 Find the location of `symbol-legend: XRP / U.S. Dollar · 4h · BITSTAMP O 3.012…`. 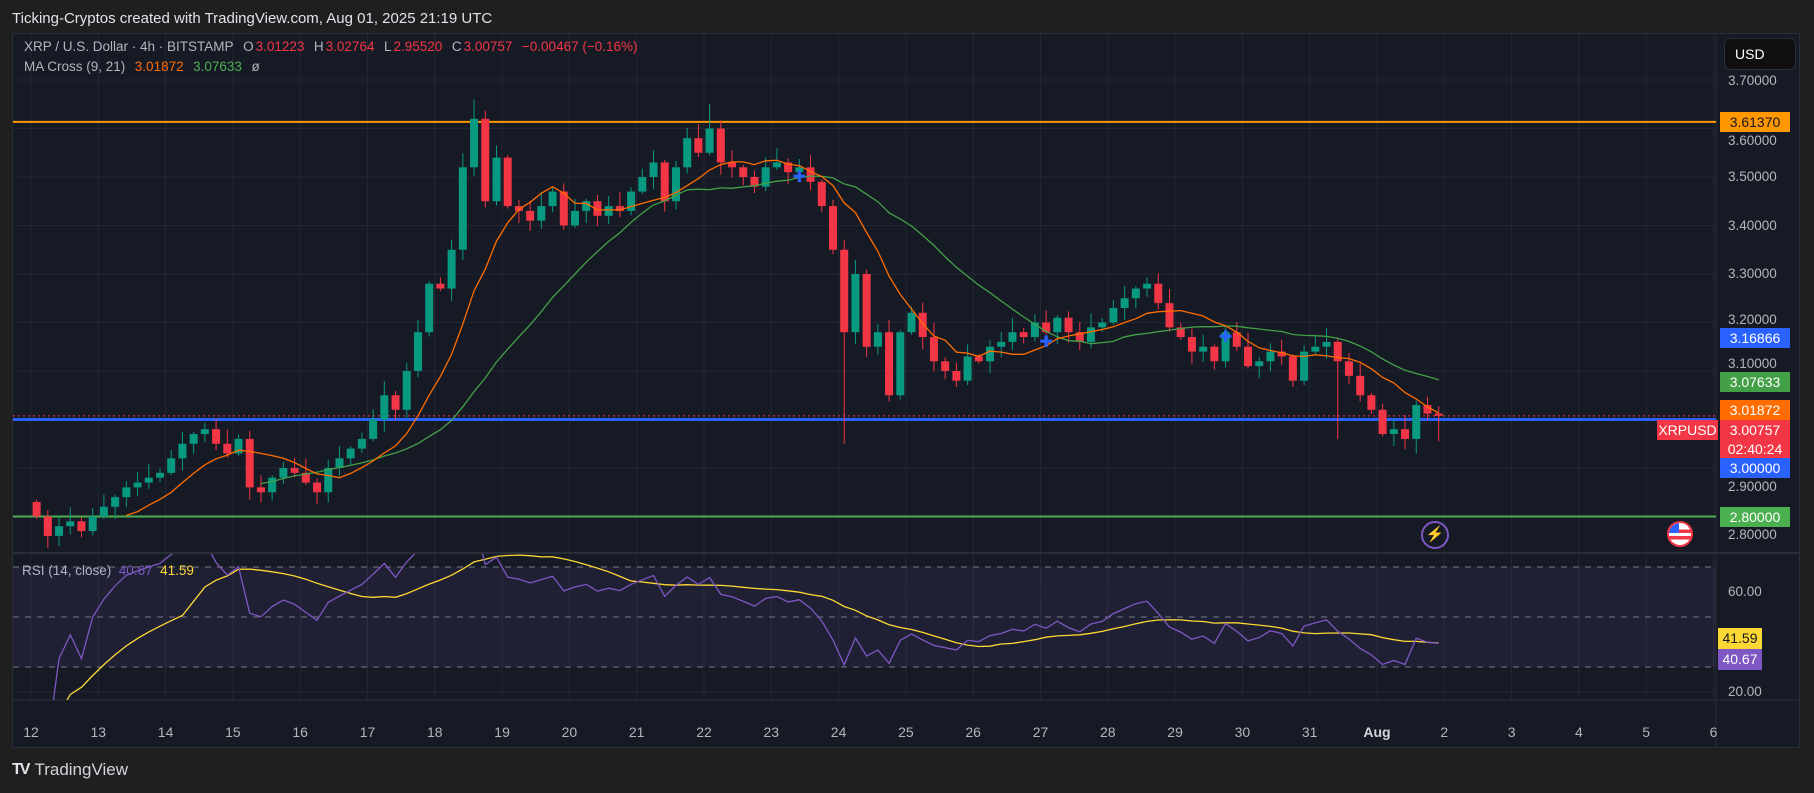

symbol-legend: XRP / U.S. Dollar · 4h · BITSTAMP O 3.012… is located at coordinates (332, 46).